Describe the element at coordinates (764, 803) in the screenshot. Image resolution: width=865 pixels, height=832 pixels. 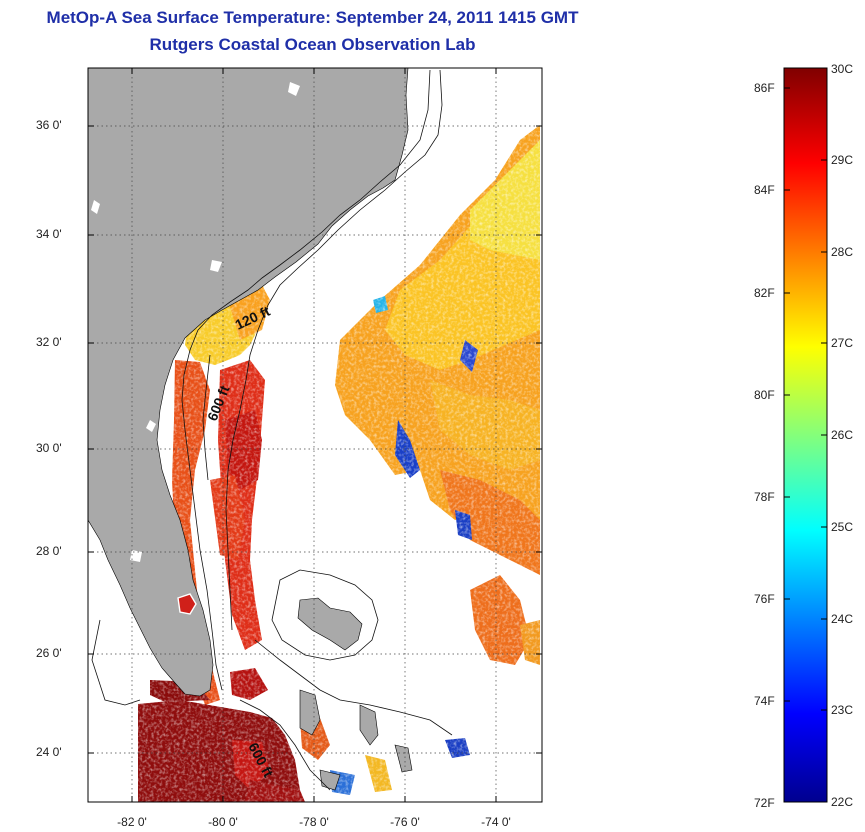
I see `colorbar-f-72: 72F` at that location.